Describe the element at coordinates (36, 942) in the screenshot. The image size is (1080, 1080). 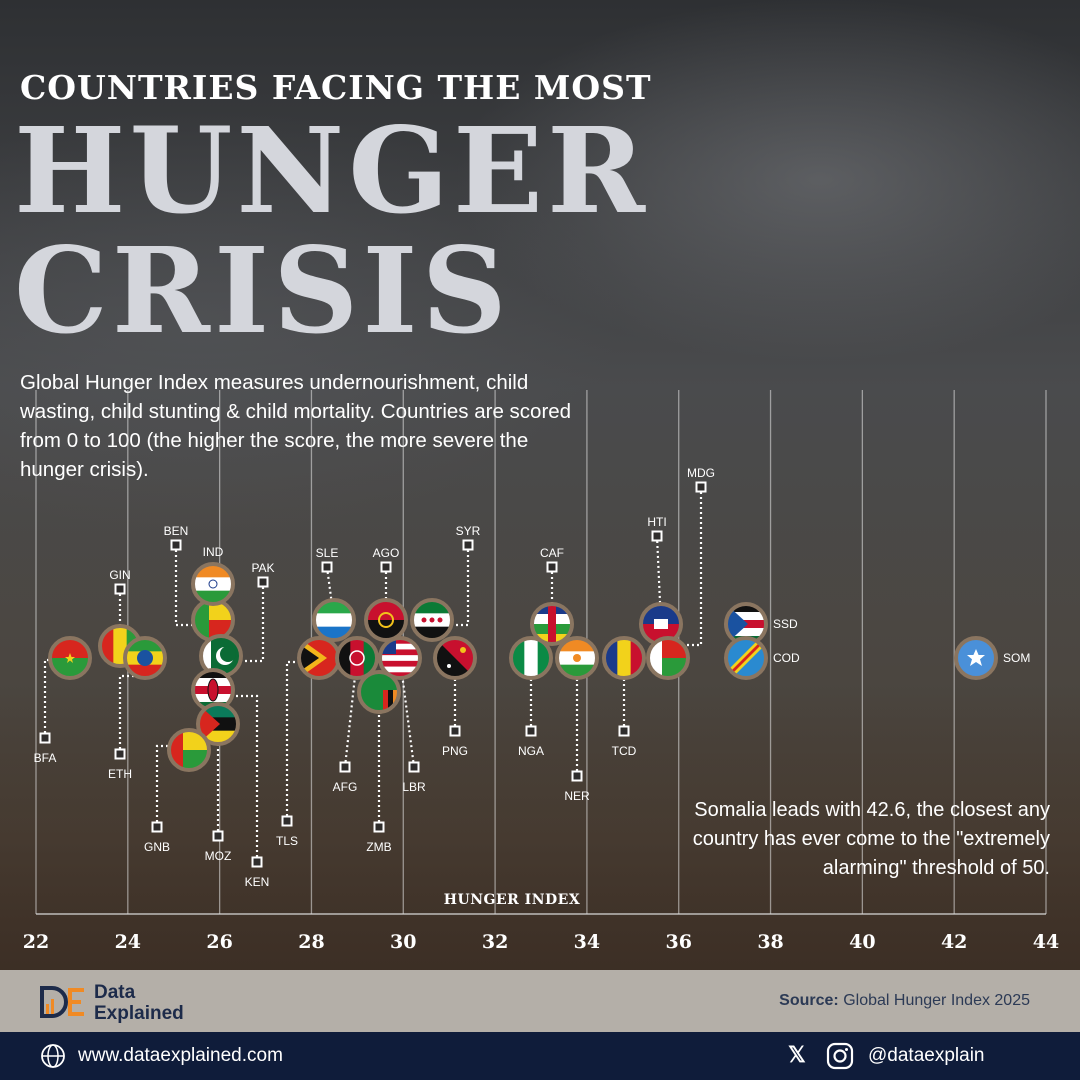
I see `x-tick-label: 22` at that location.